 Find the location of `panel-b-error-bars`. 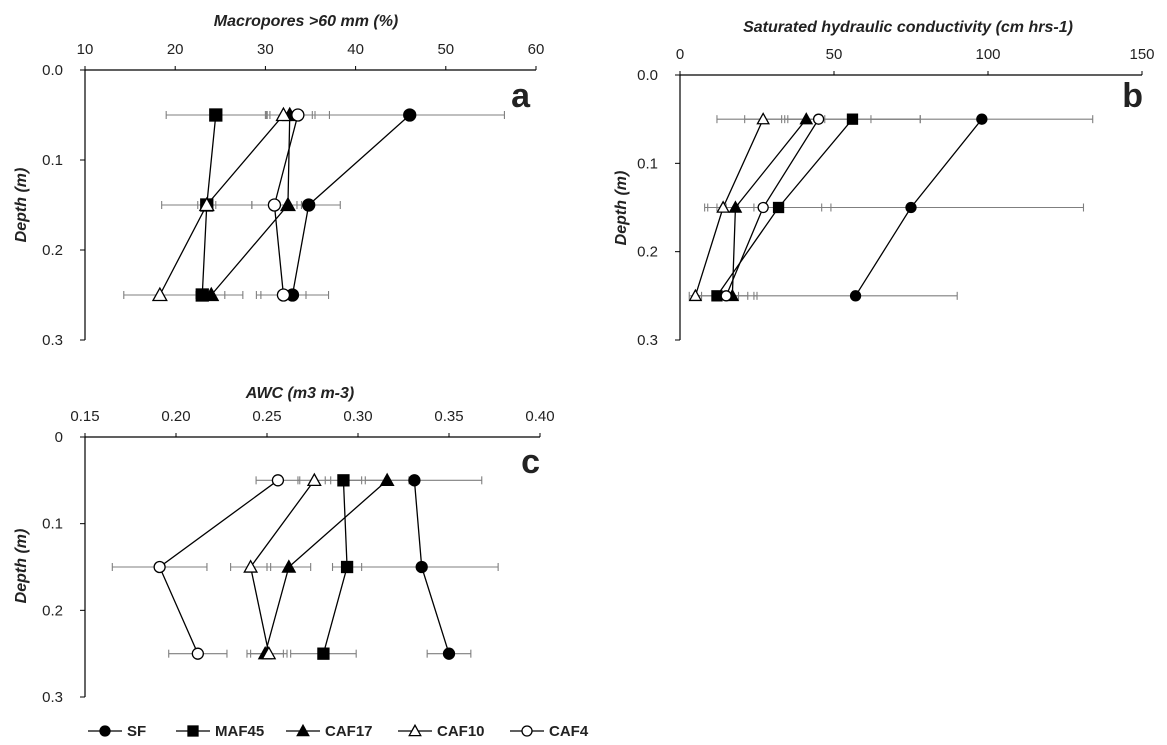

panel-b-error-bars is located at coordinates (891, 207).